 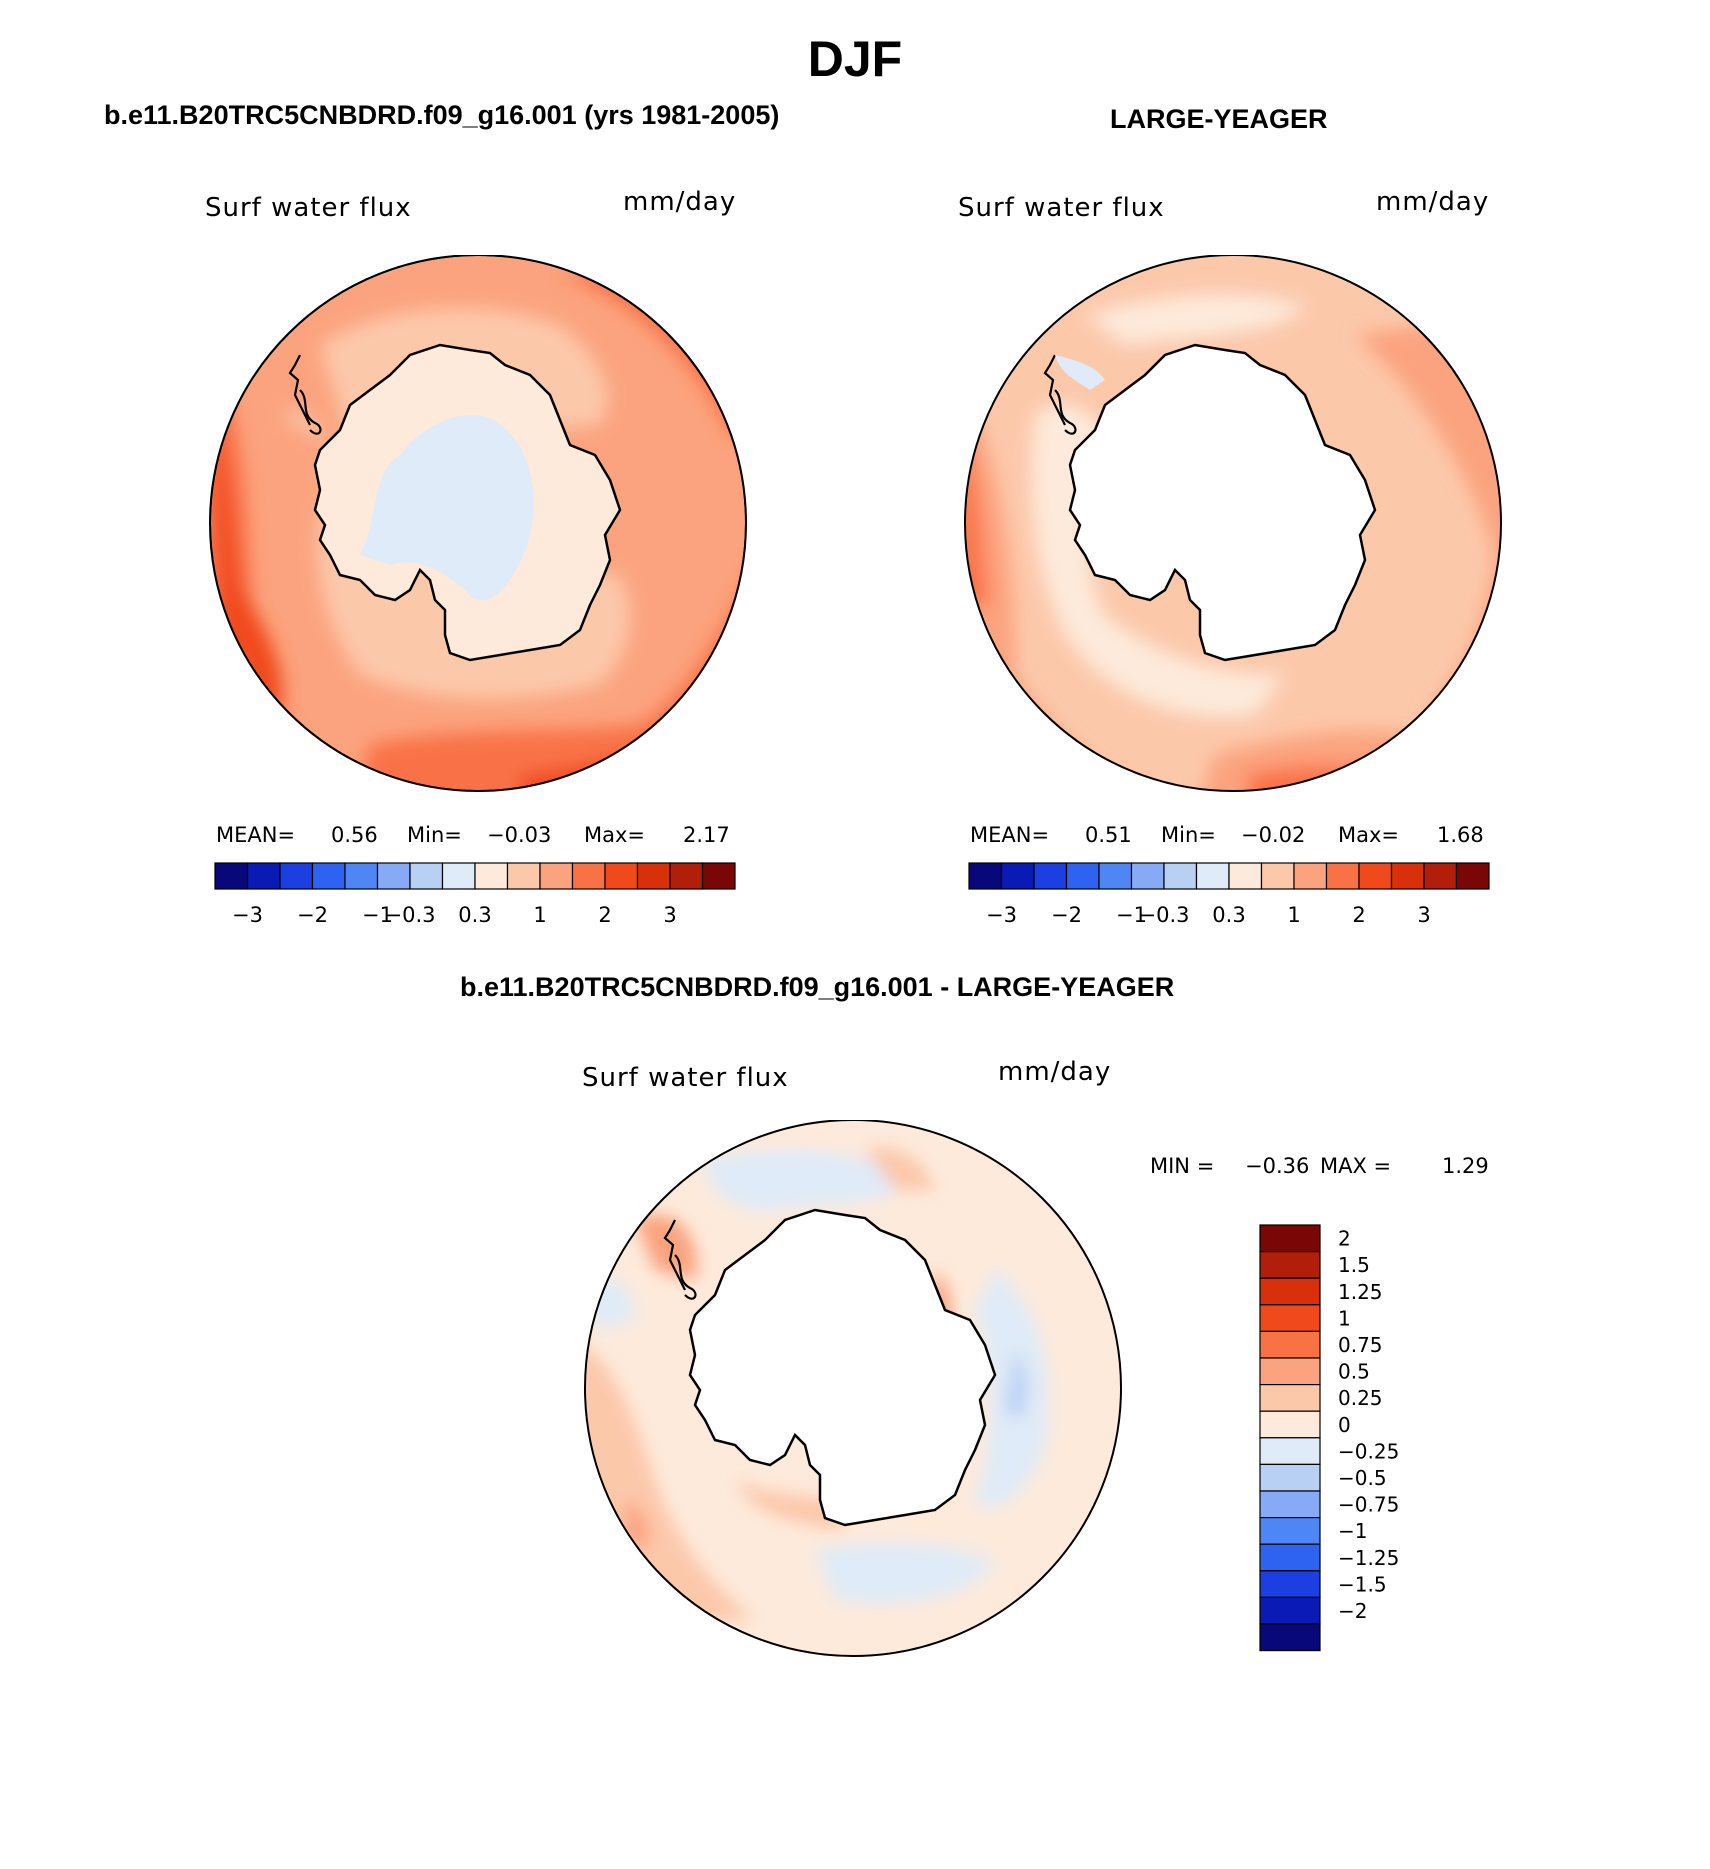 What do you see at coordinates (1362, 1584) in the screenshot?
I see `colorbar-tick-label: −1.5` at bounding box center [1362, 1584].